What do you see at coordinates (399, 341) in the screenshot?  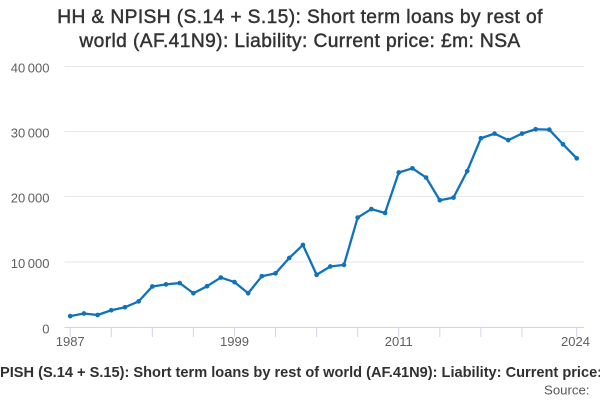 I see `svg-text: 2011` at bounding box center [399, 341].